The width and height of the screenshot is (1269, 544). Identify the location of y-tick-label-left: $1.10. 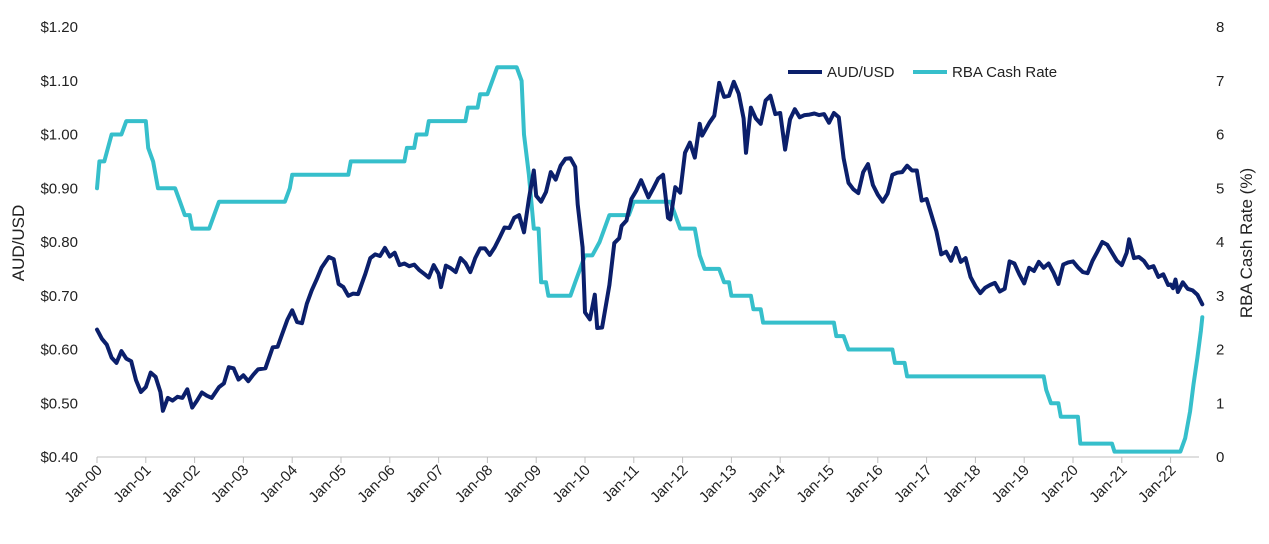
(59, 81).